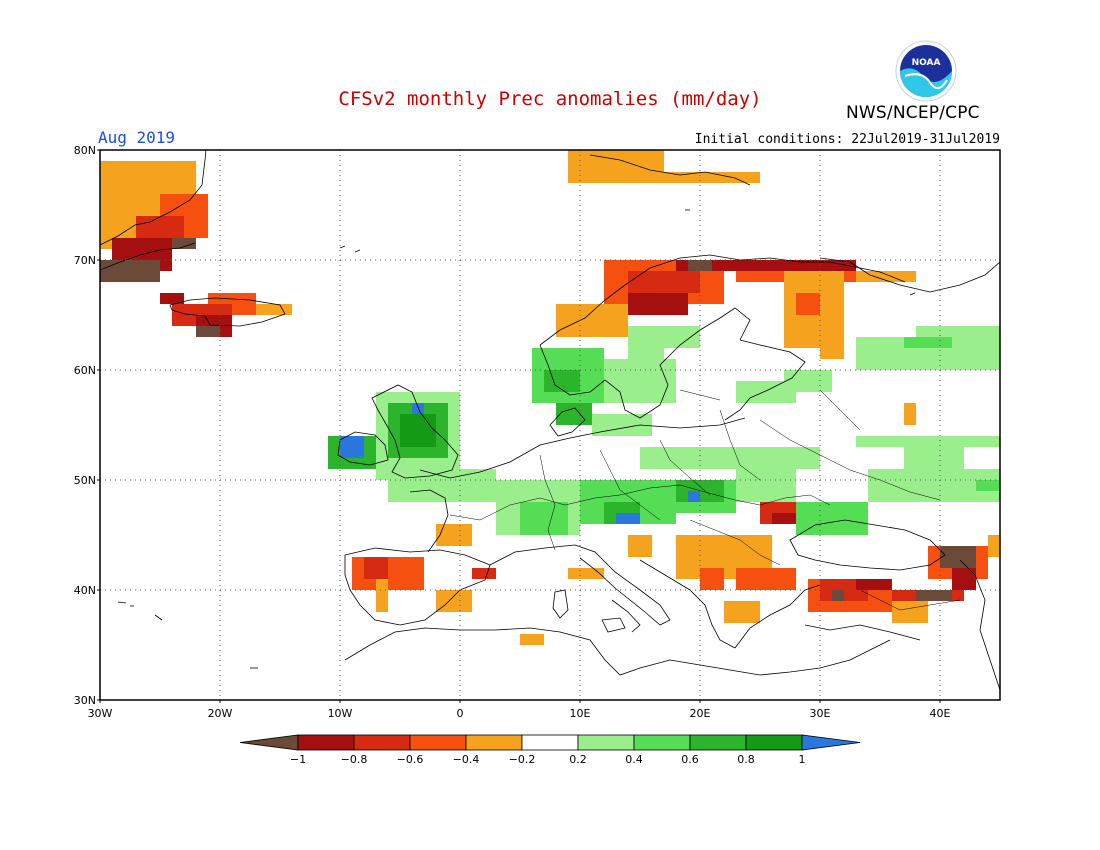 This screenshot has width=1100, height=850. Describe the element at coordinates (100, 713) in the screenshot. I see `lon-tick-label: 30W` at that location.